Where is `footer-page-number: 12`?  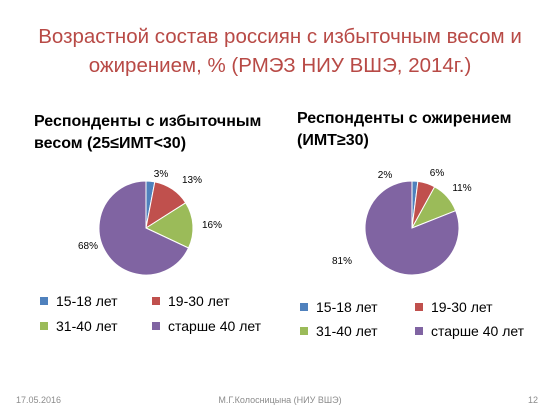 footer-page-number: 12 is located at coordinates (532, 400).